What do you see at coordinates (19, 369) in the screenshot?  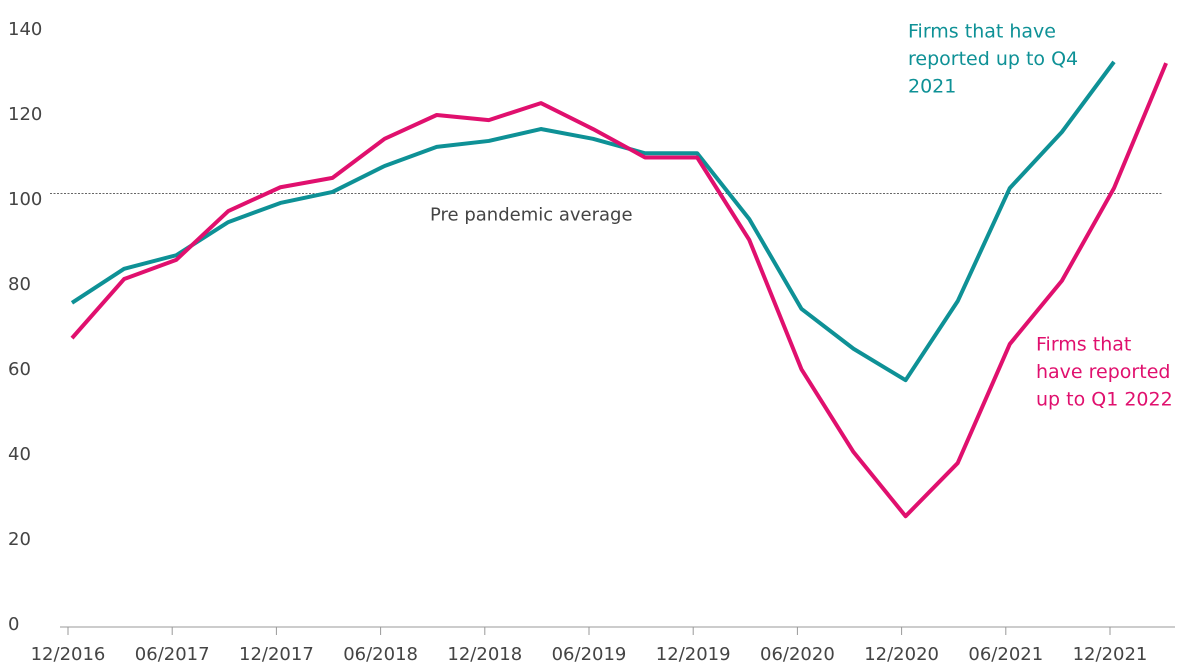 I see `y-tick-label: 60` at bounding box center [19, 369].